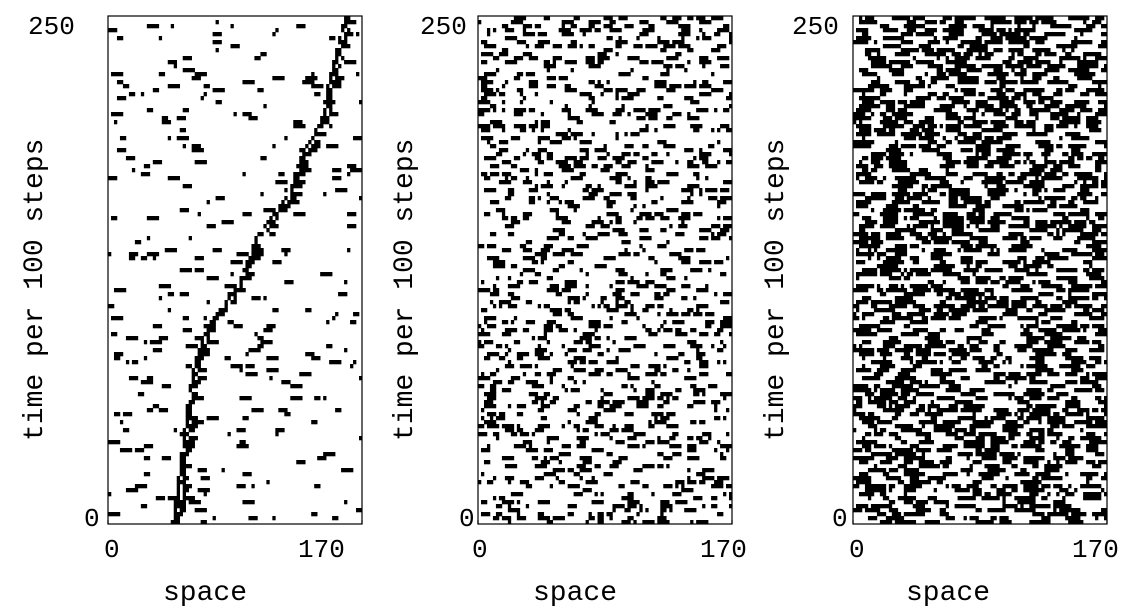  What do you see at coordinates (92, 519) in the screenshot?
I see `panel-left-ytick-bottom: 0` at bounding box center [92, 519].